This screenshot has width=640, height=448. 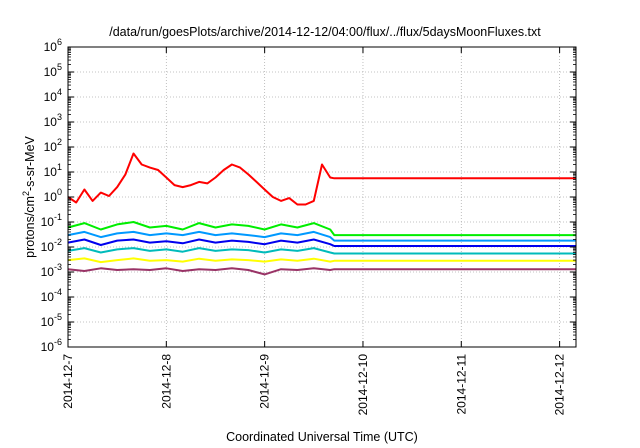 I want to click on x-tick-label: 2014-12-8, so click(x=166, y=381).